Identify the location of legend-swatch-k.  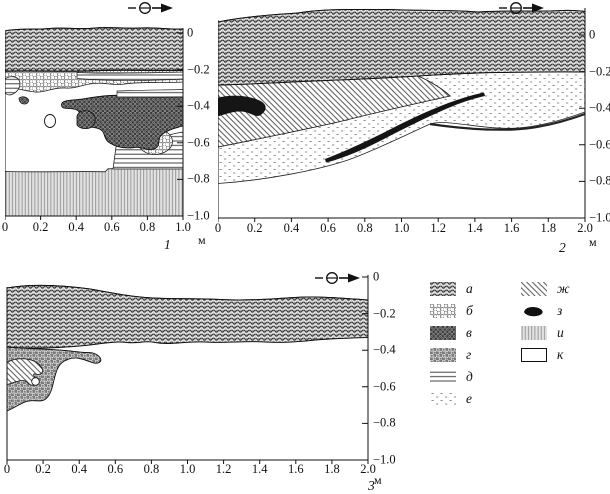
(534, 355).